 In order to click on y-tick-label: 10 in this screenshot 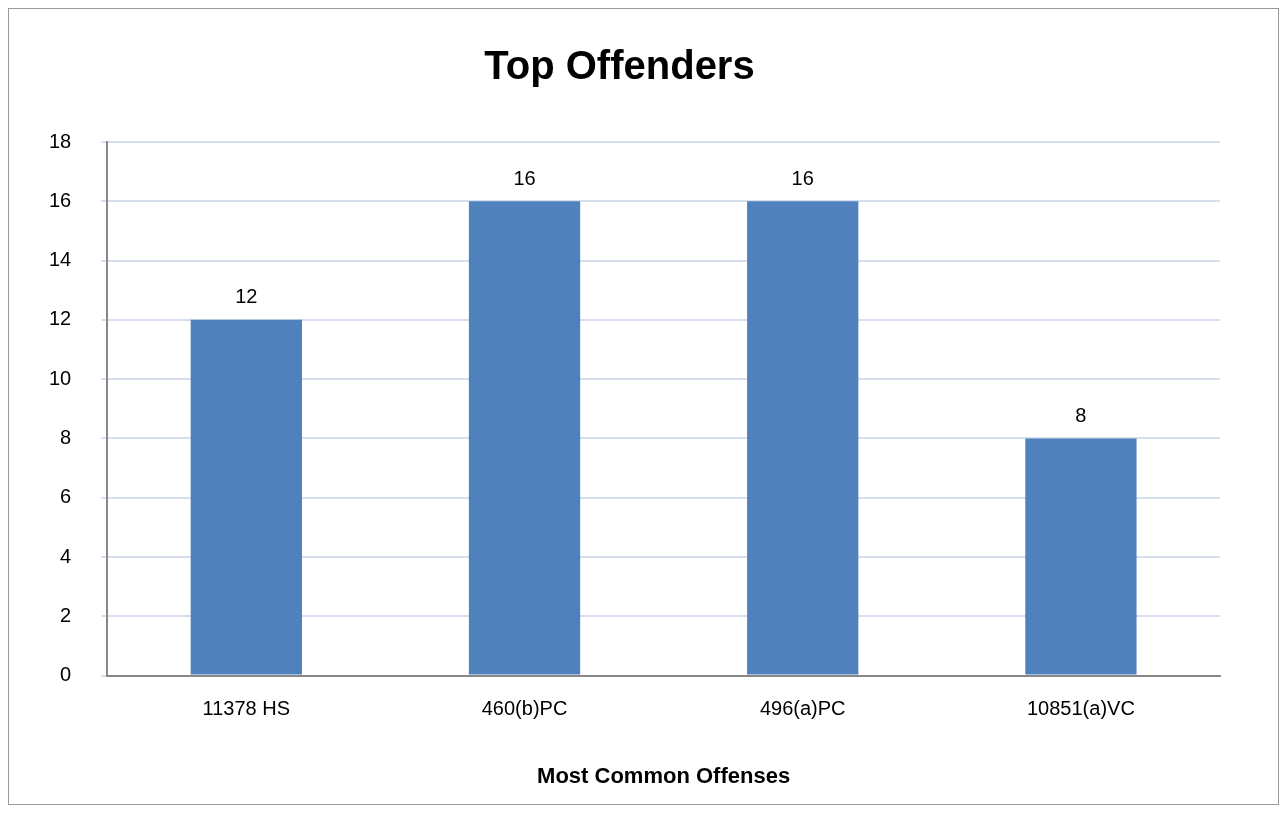, I will do `click(60, 377)`.